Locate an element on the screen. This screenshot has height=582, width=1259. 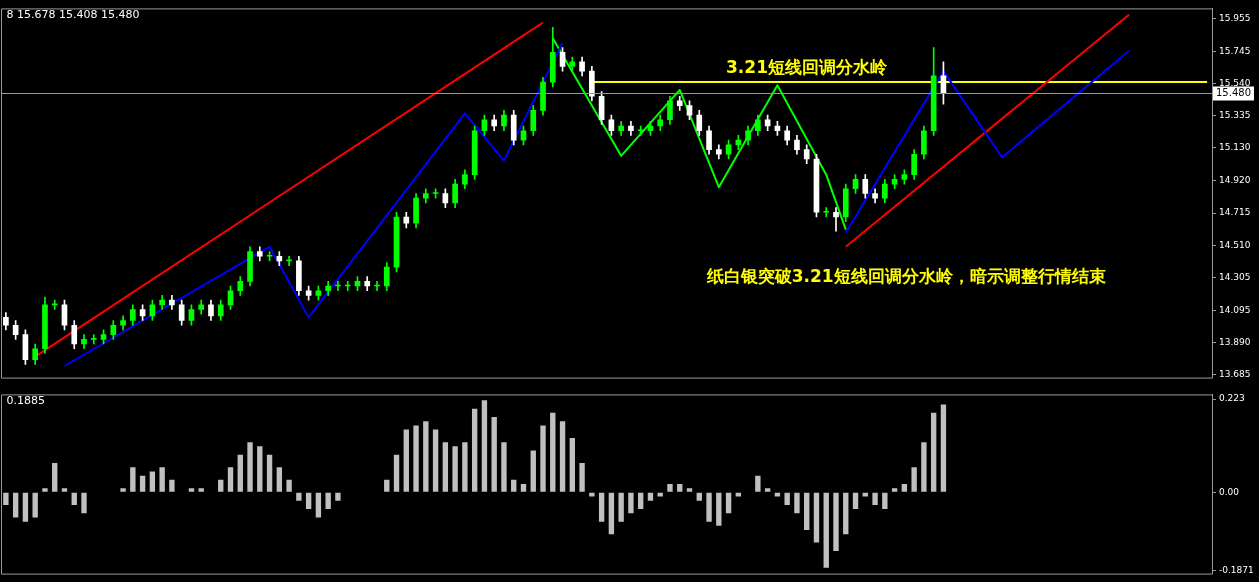
y-tick-label: 15.130 is located at coordinates (1235, 147).